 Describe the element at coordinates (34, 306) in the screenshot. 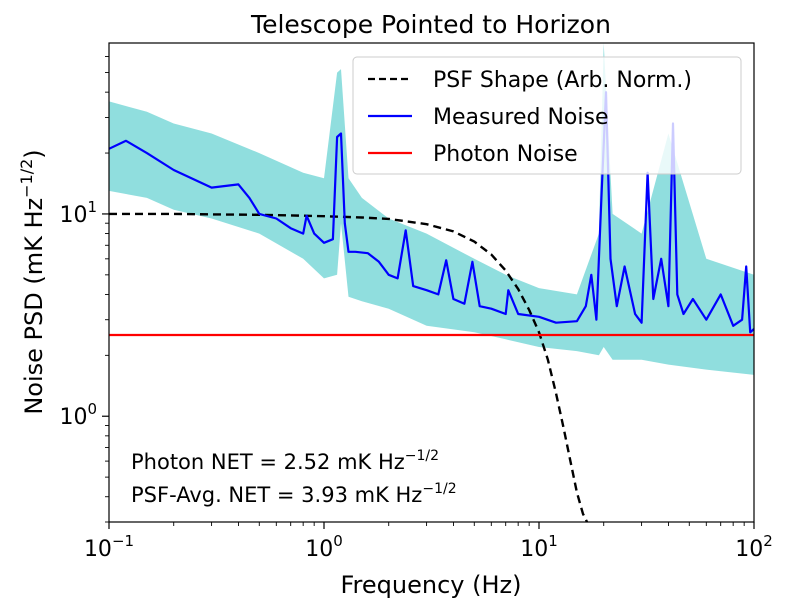

I see `y-axis-label-main: Noise PSD (mK Hz` at that location.